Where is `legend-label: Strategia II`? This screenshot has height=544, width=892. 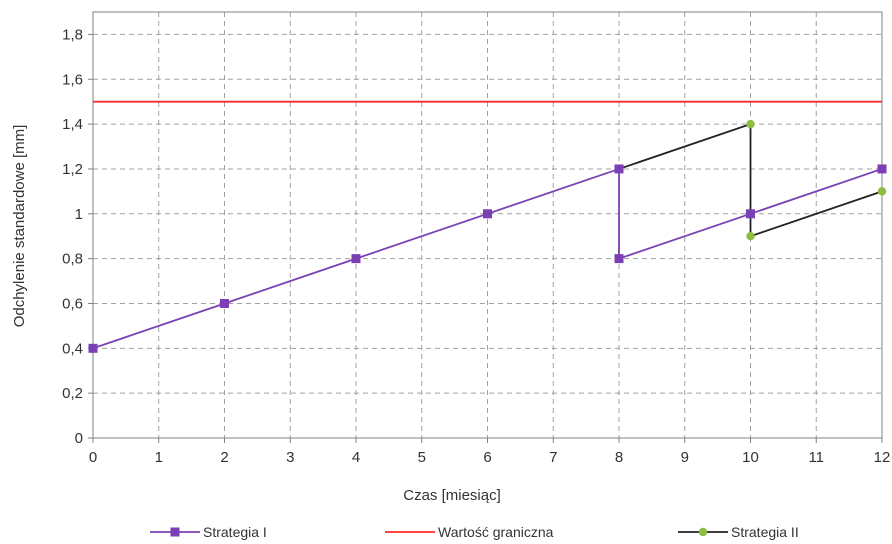 legend-label: Strategia II is located at coordinates (765, 532).